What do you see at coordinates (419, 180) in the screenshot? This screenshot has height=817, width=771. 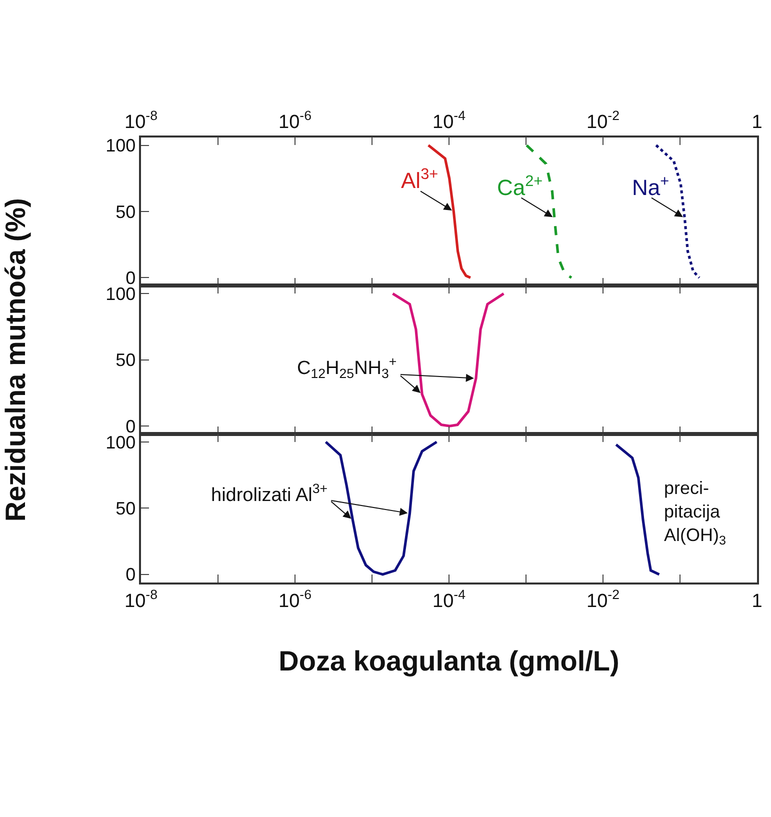 I see `series-label: Al$^{3+}$` at bounding box center [419, 180].